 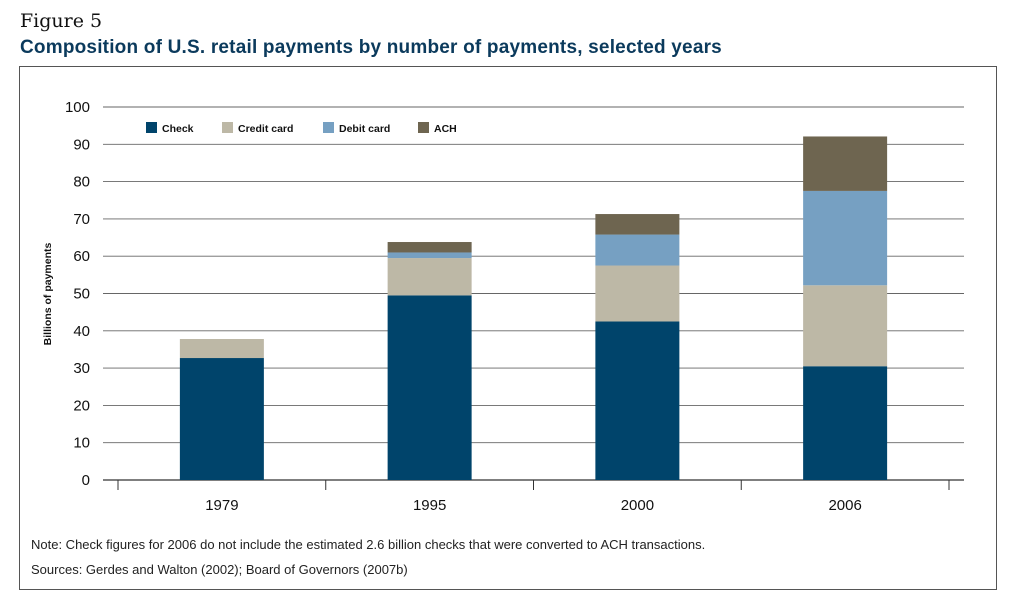 What do you see at coordinates (81, 144) in the screenshot?
I see `y-tick-label: 90` at bounding box center [81, 144].